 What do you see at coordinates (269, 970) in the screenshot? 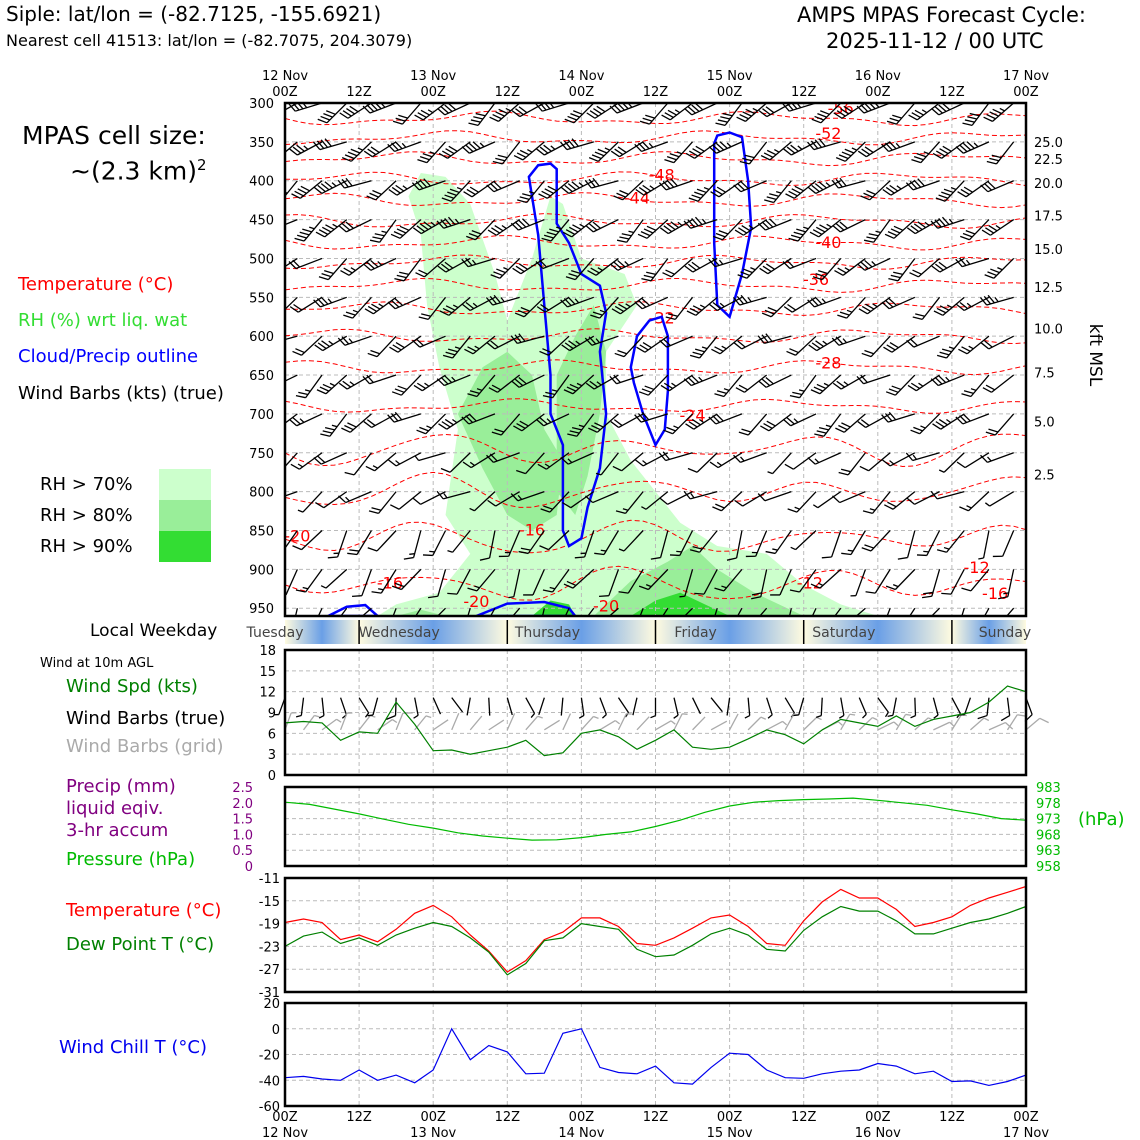
I see `temp-tick-label: -27` at bounding box center [269, 970].